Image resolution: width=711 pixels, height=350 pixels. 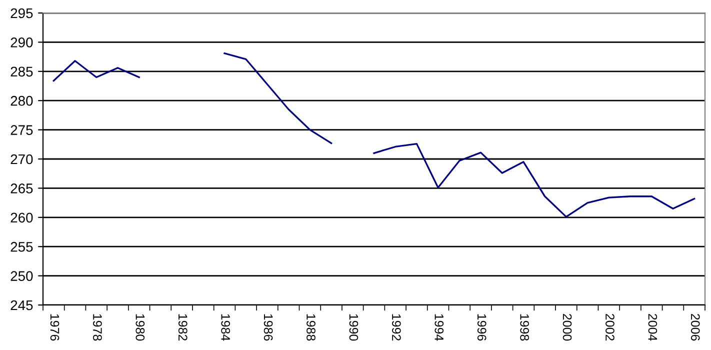 What do you see at coordinates (653, 327) in the screenshot?
I see `x-tick-label: 2004` at bounding box center [653, 327].